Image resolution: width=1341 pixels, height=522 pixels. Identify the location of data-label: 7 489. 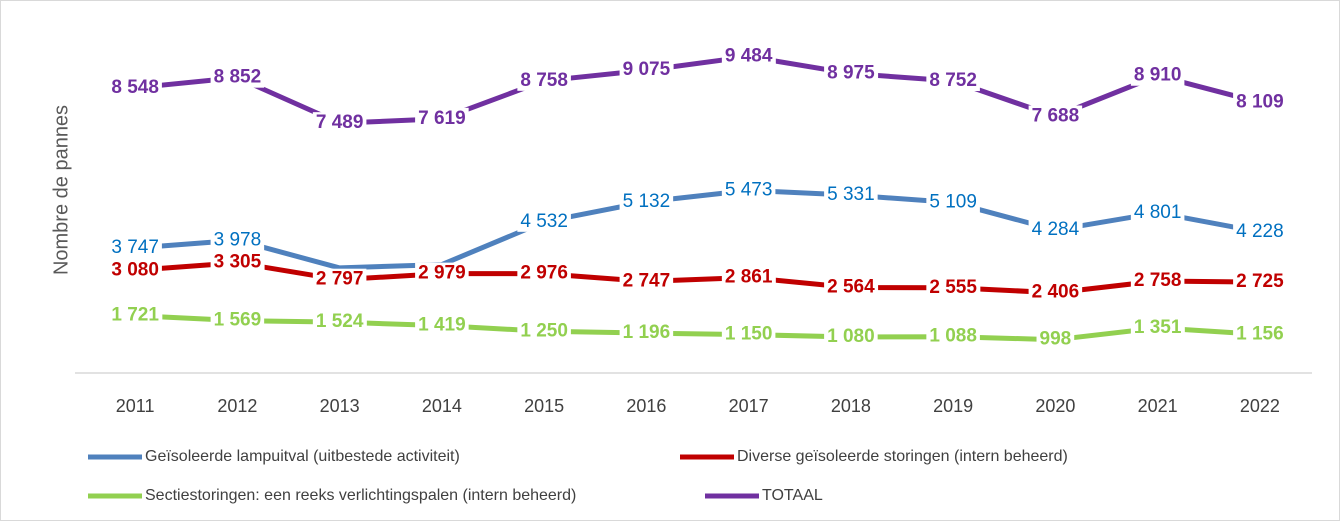
(340, 122).